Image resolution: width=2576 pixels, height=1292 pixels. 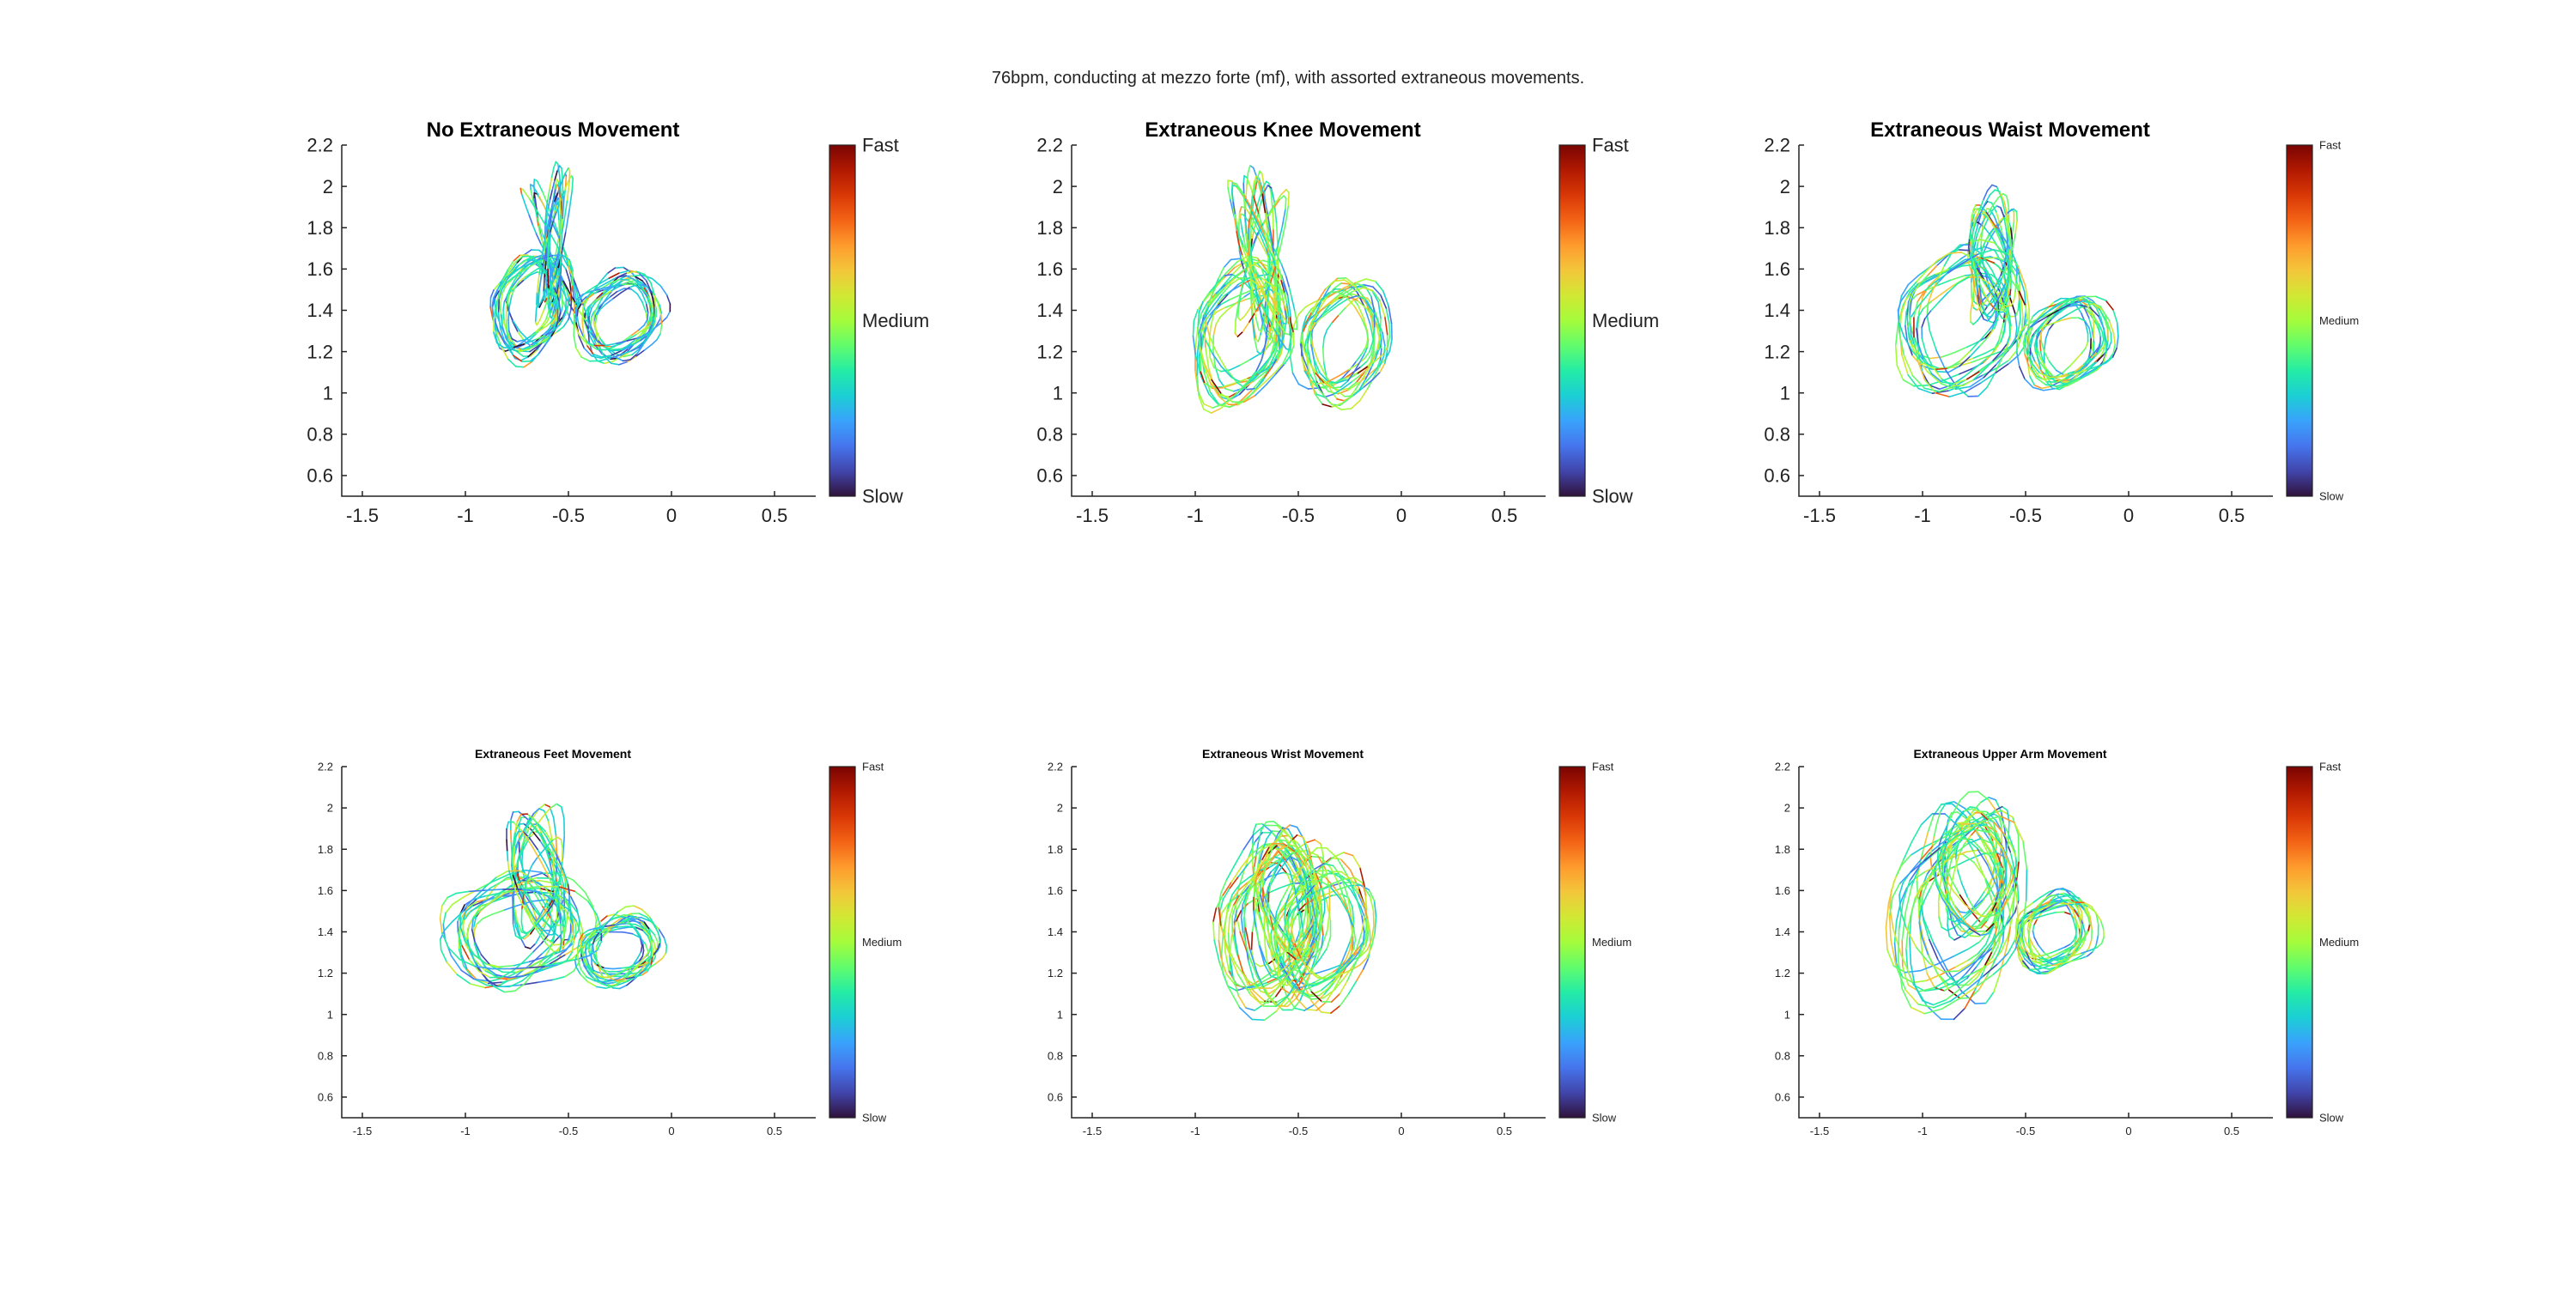 I want to click on axes-frame, so click(x=578, y=321).